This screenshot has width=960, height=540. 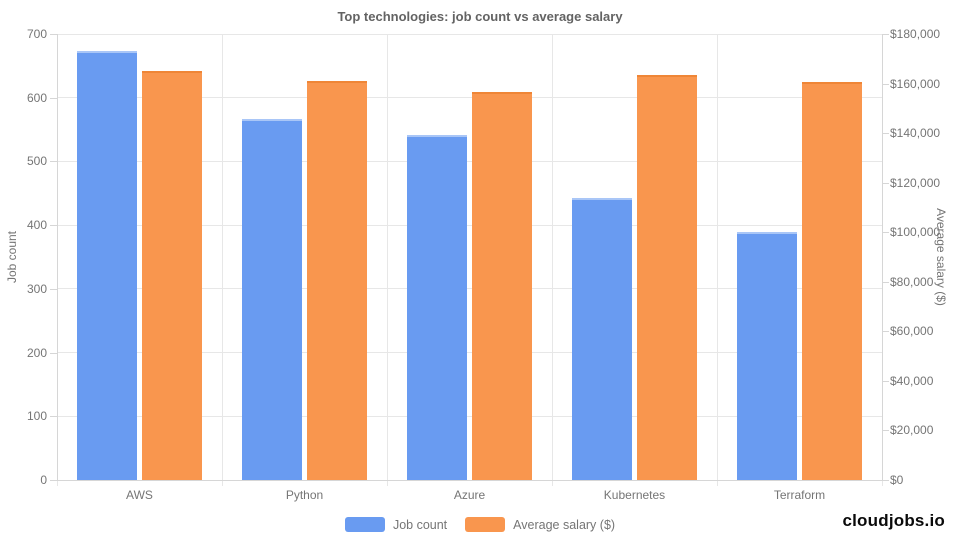 What do you see at coordinates (897, 480) in the screenshot?
I see `right-axis-tick-label: $0` at bounding box center [897, 480].